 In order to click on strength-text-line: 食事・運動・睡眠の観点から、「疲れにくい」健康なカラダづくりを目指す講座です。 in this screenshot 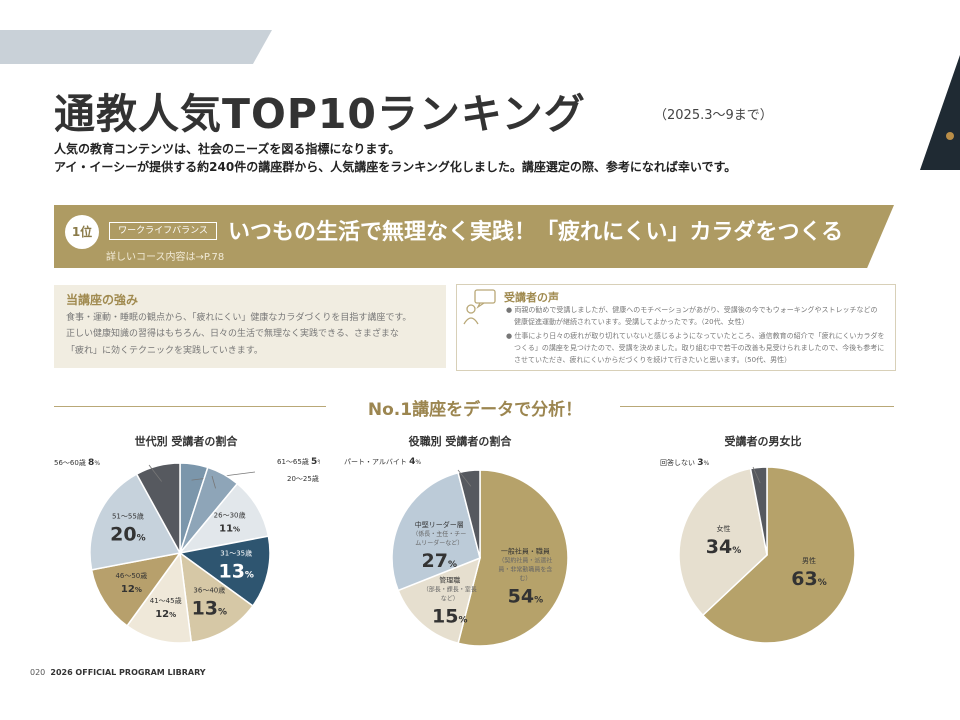, I will do `click(239, 318)`.